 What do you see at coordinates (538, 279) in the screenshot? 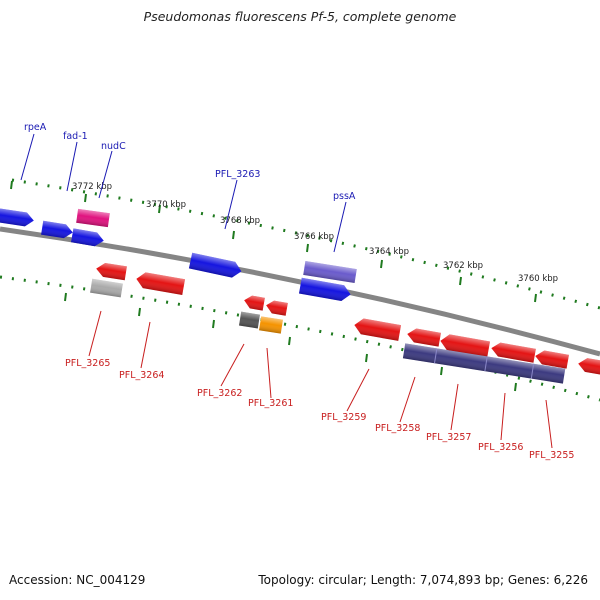
I see `kbp-label: 3760 kbp` at bounding box center [538, 279].